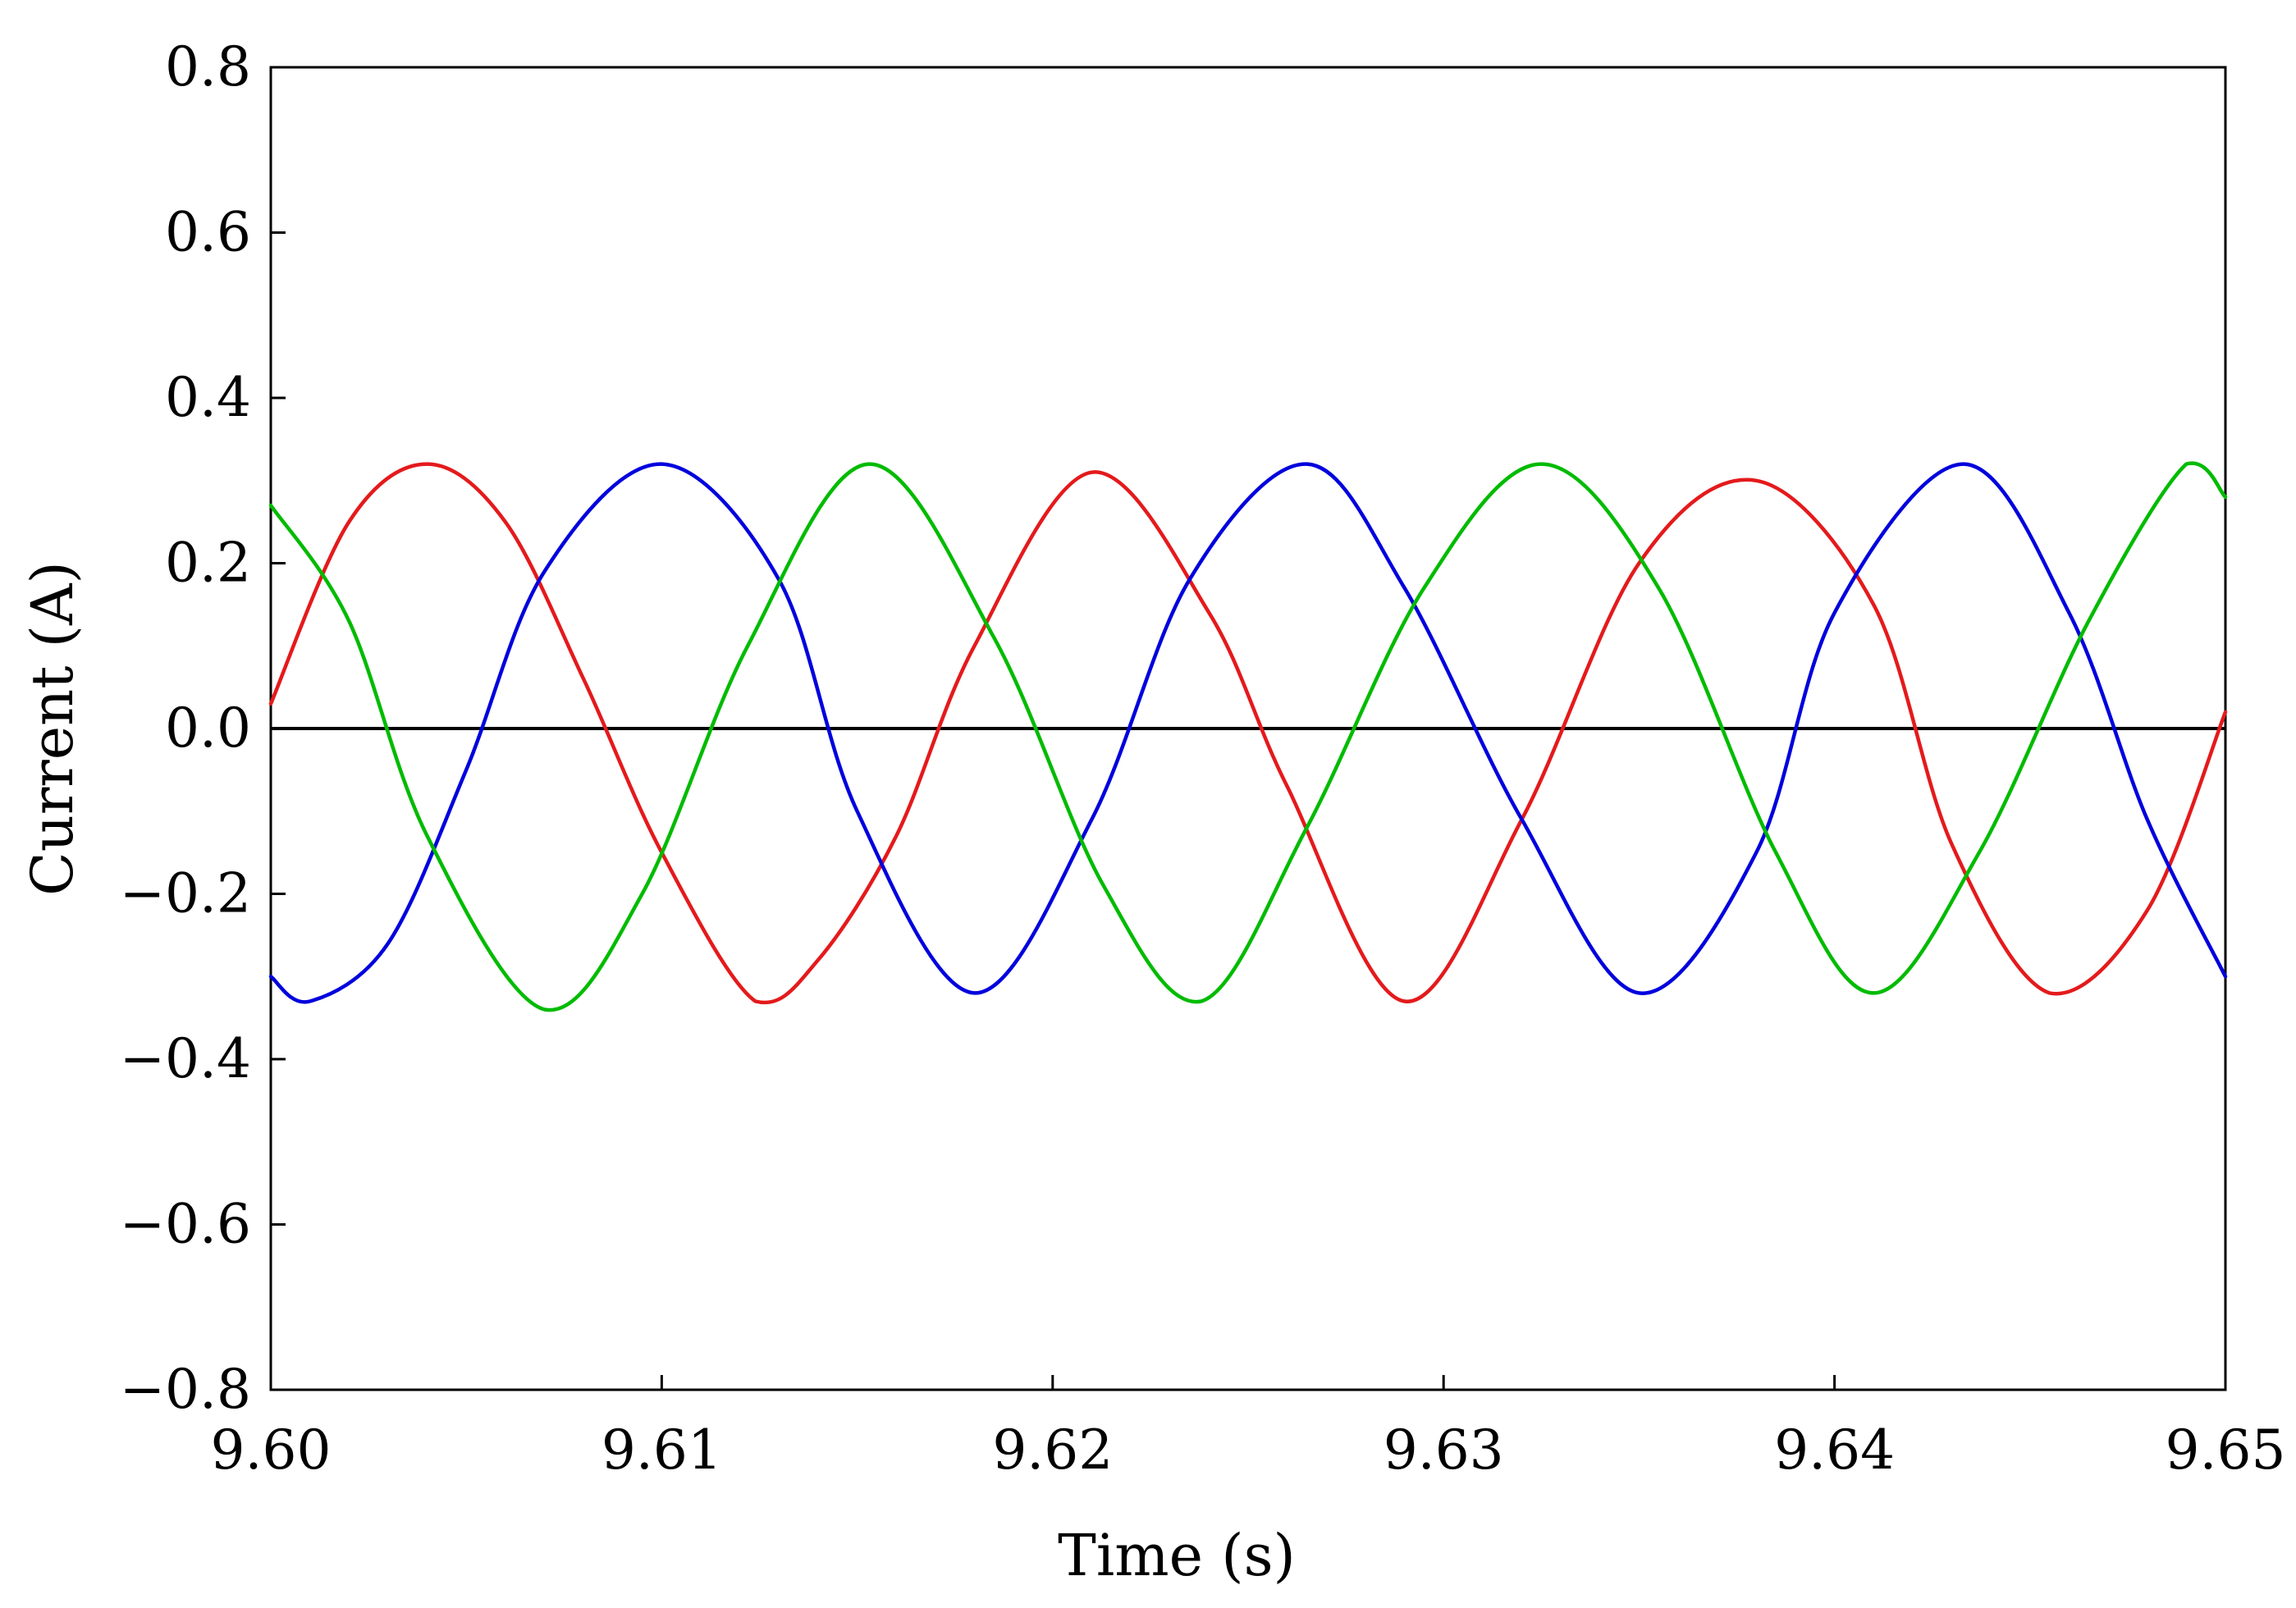 The image size is (2296, 1608). I want to click on x-tick-label: 9.64, so click(1834, 1450).